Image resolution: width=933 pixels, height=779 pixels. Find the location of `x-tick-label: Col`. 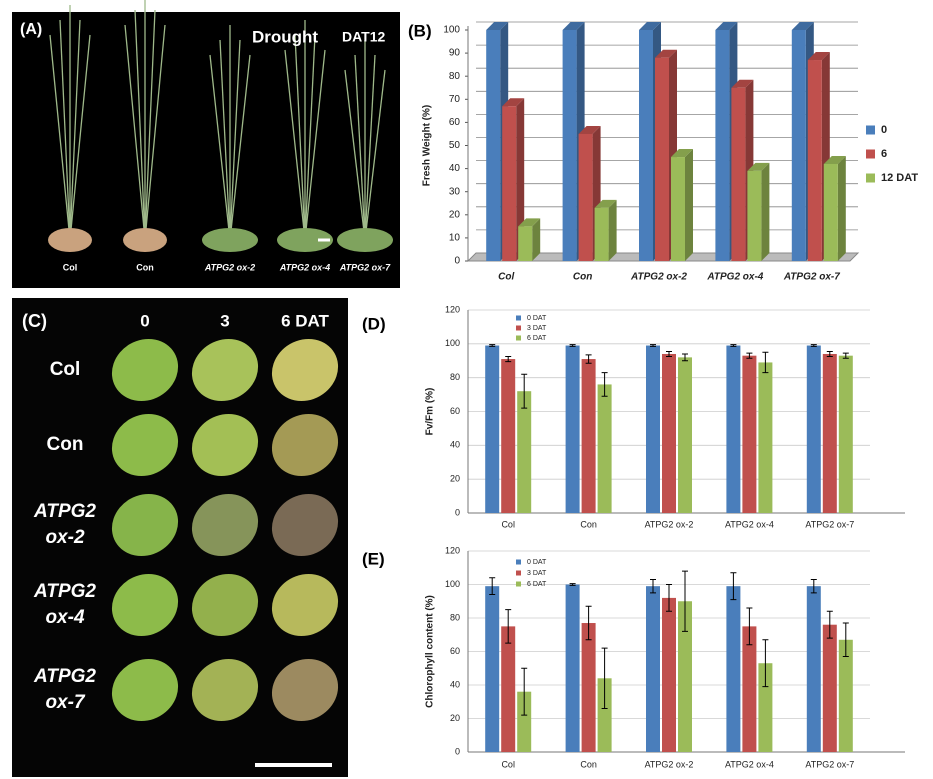

x-tick-label: Col is located at coordinates (506, 277).